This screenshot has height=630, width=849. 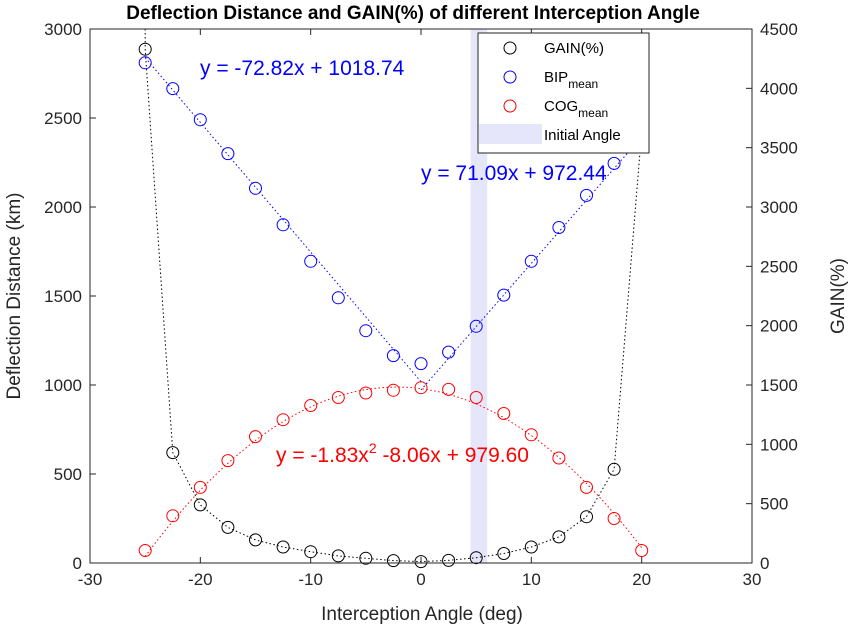 What do you see at coordinates (779, 326) in the screenshot?
I see `y-right-tick-label: 2000` at bounding box center [779, 326].